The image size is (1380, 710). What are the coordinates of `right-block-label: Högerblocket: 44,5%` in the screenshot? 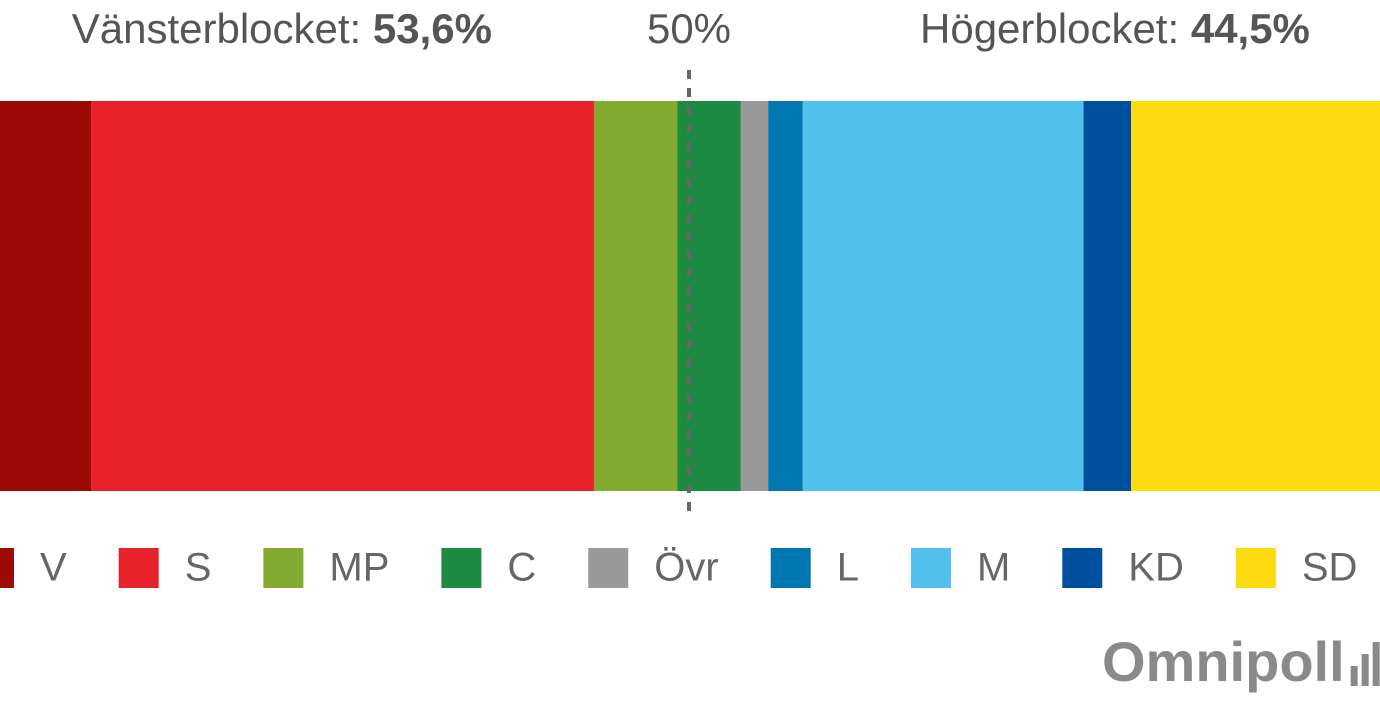 It's located at (1115, 28).